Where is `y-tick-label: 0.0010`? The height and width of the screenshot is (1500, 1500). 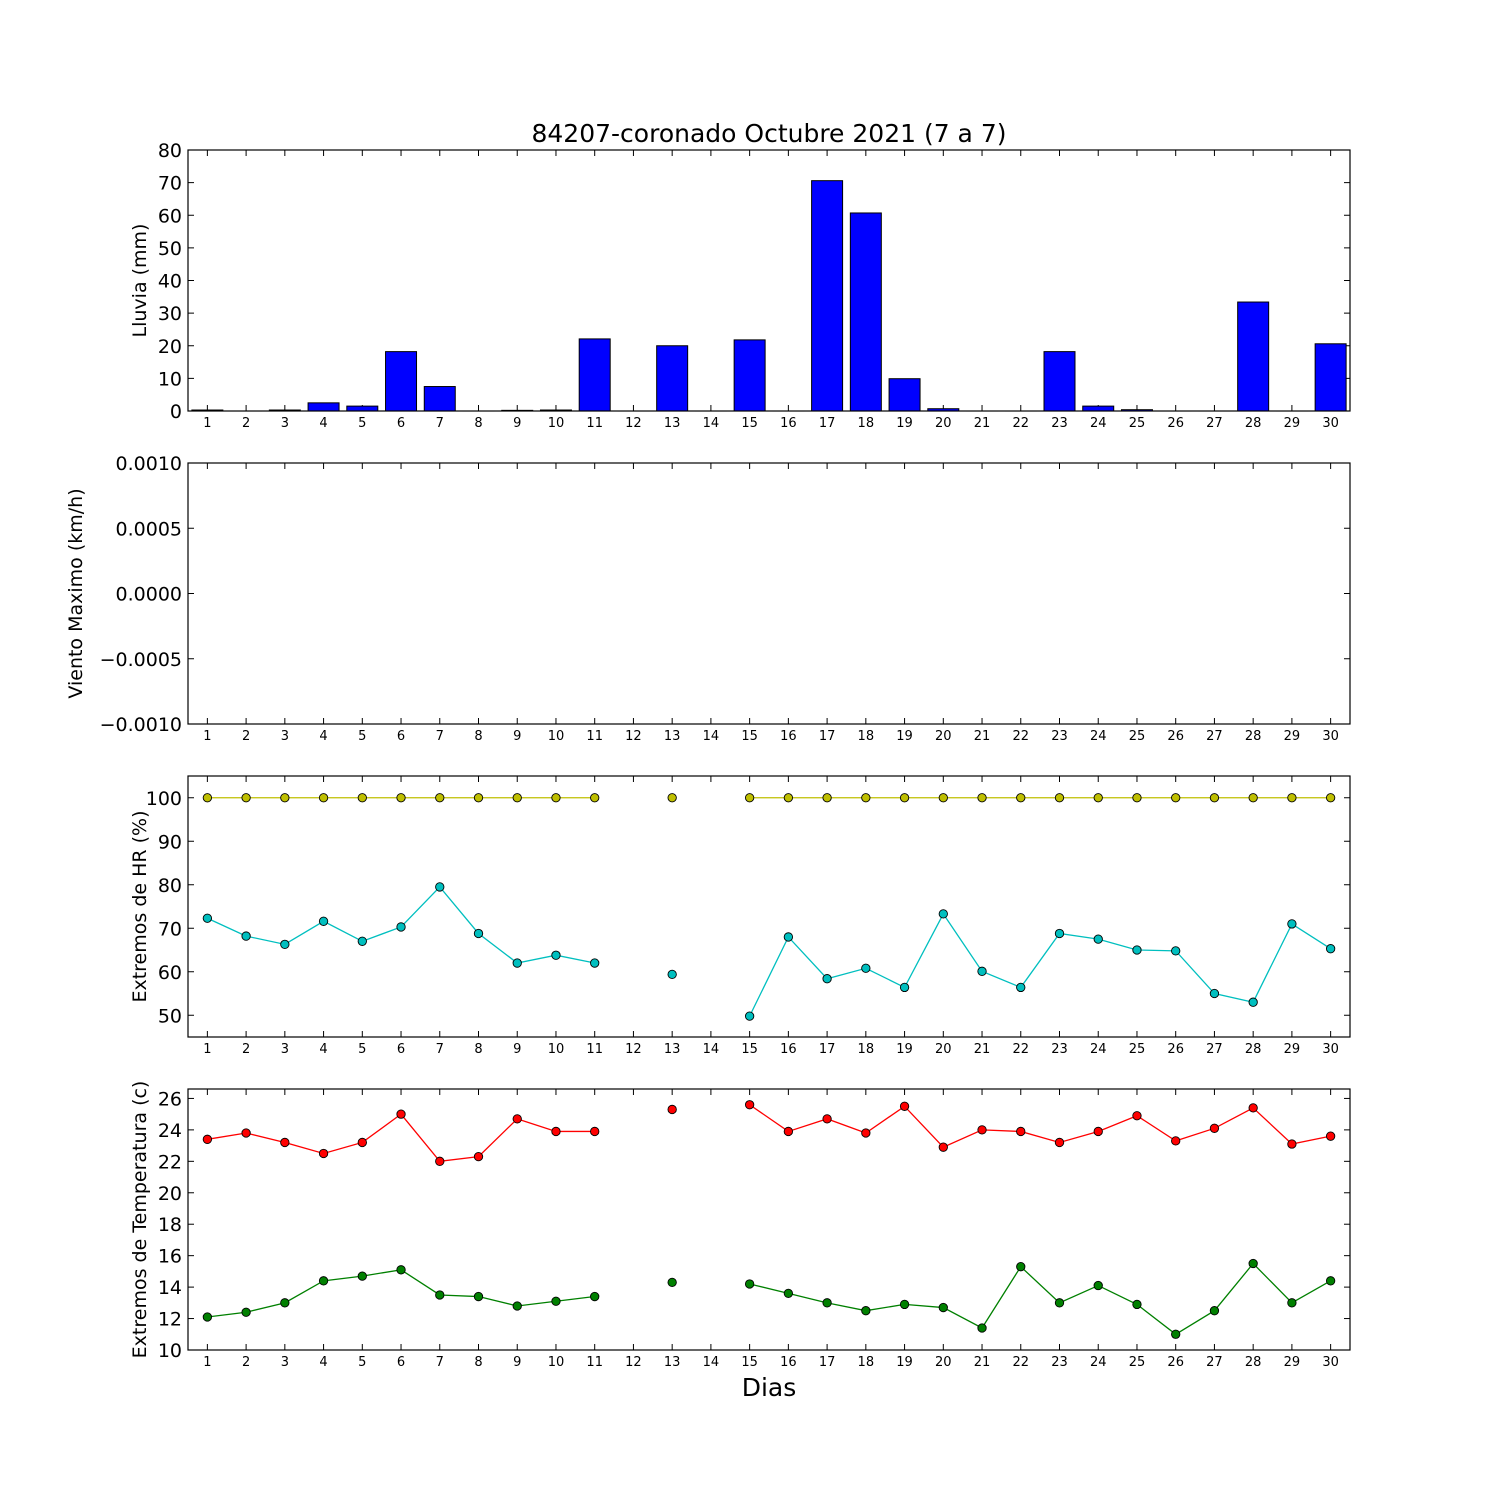
y-tick-label: 0.0010 is located at coordinates (149, 464).